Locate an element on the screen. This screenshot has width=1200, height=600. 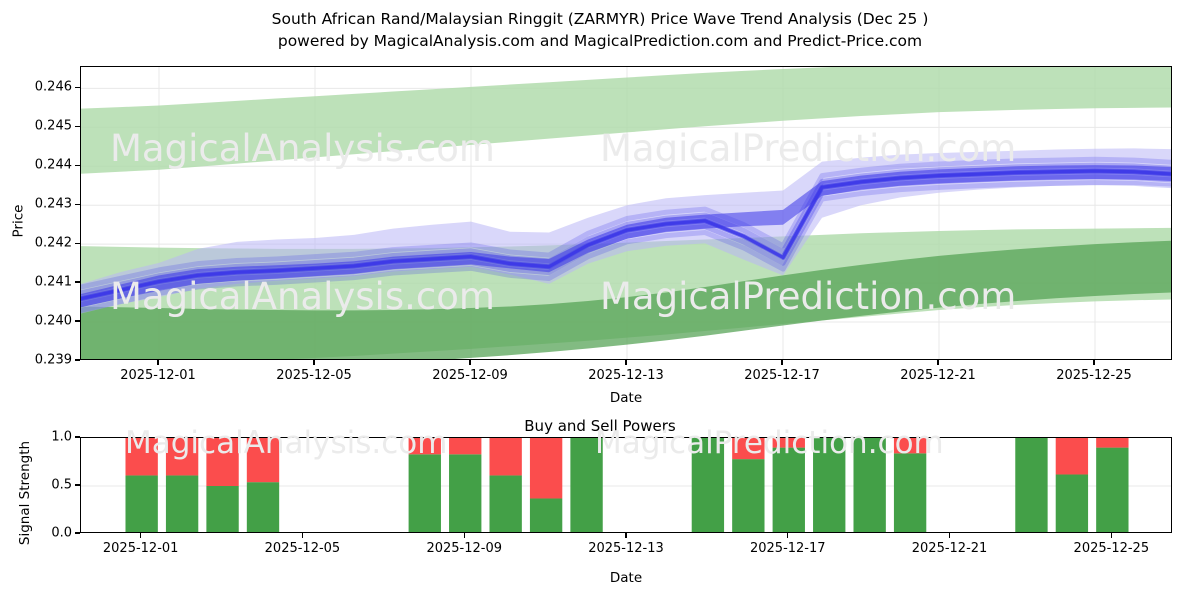
y-tick-label-main: 0.242 is located at coordinates (53, 243).